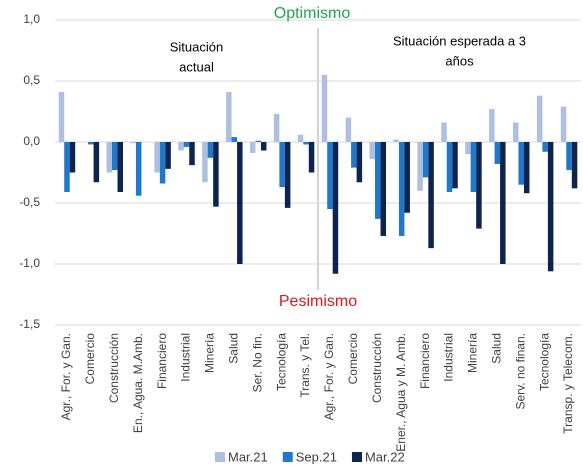  What do you see at coordinates (401, 392) in the screenshot?
I see `x-tick-label: Ener., Agua y M. Amb.` at bounding box center [401, 392].